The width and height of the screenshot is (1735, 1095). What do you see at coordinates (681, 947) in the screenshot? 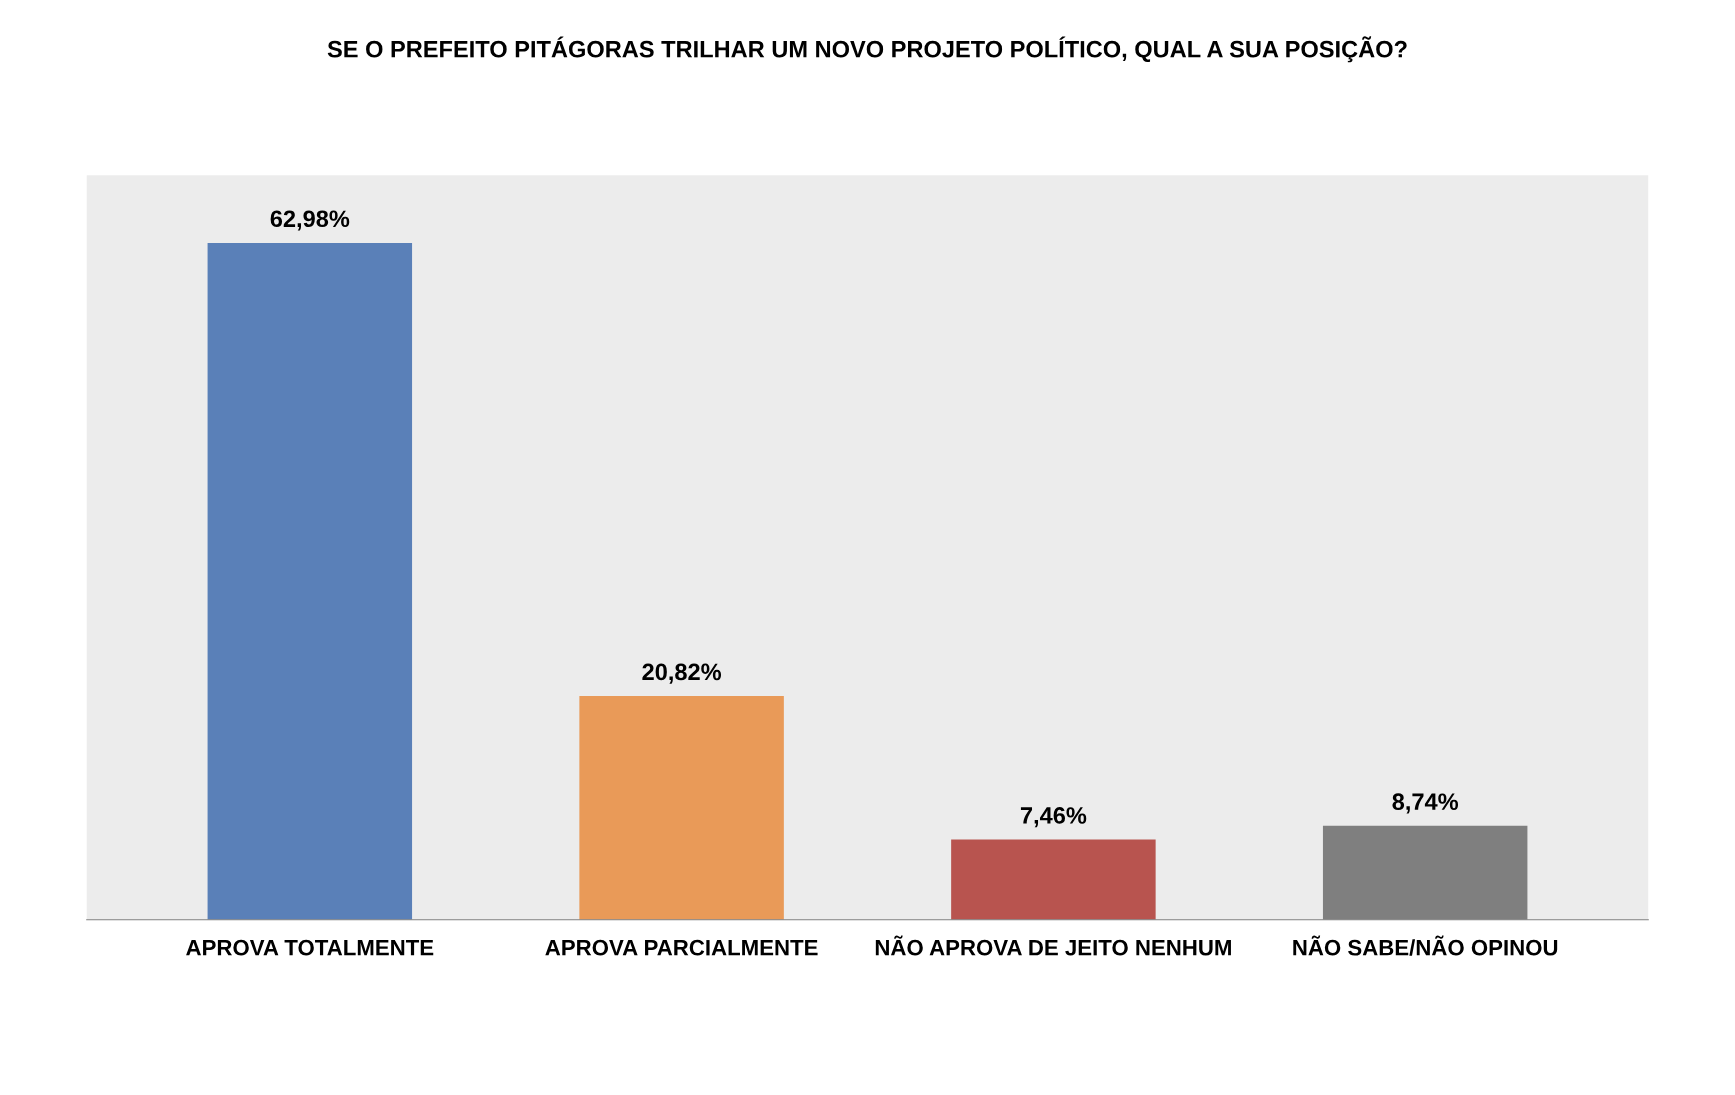
I see `x-tick-label: APROVA PARCIALMENTE` at bounding box center [681, 947].